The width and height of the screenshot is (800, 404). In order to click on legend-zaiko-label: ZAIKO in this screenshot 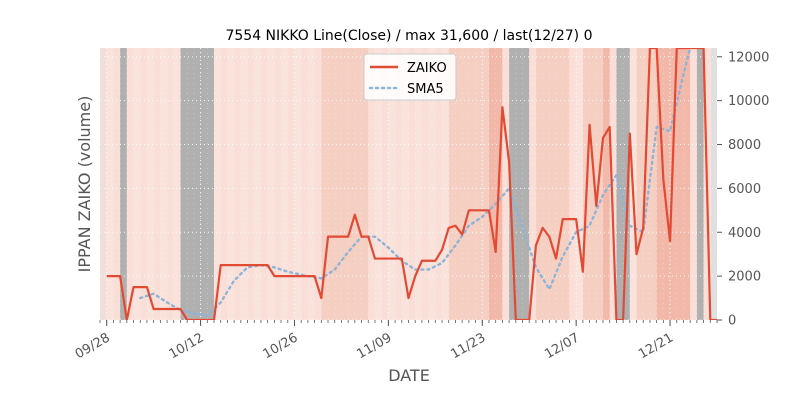, I will do `click(427, 68)`.